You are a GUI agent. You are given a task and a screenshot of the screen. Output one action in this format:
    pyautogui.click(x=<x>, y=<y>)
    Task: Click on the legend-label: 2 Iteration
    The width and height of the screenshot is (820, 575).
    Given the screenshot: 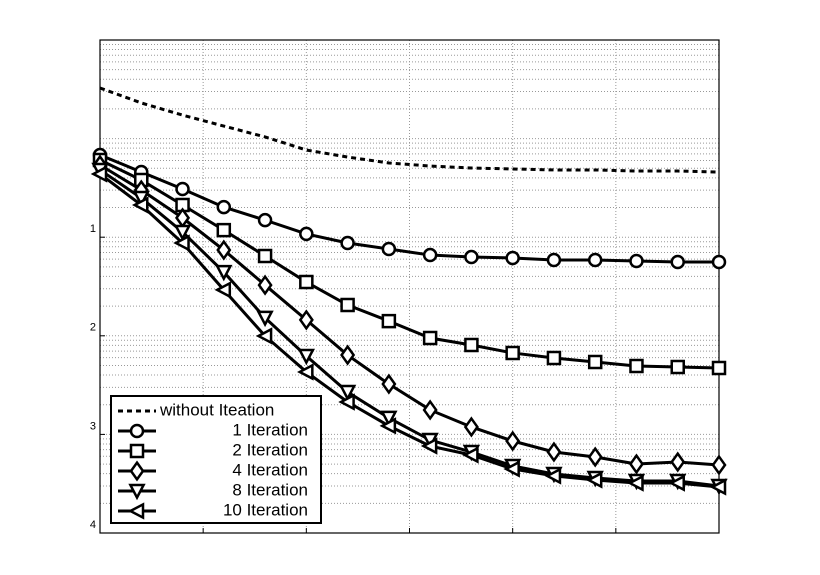 What is the action you would take?
    pyautogui.click(x=270, y=449)
    